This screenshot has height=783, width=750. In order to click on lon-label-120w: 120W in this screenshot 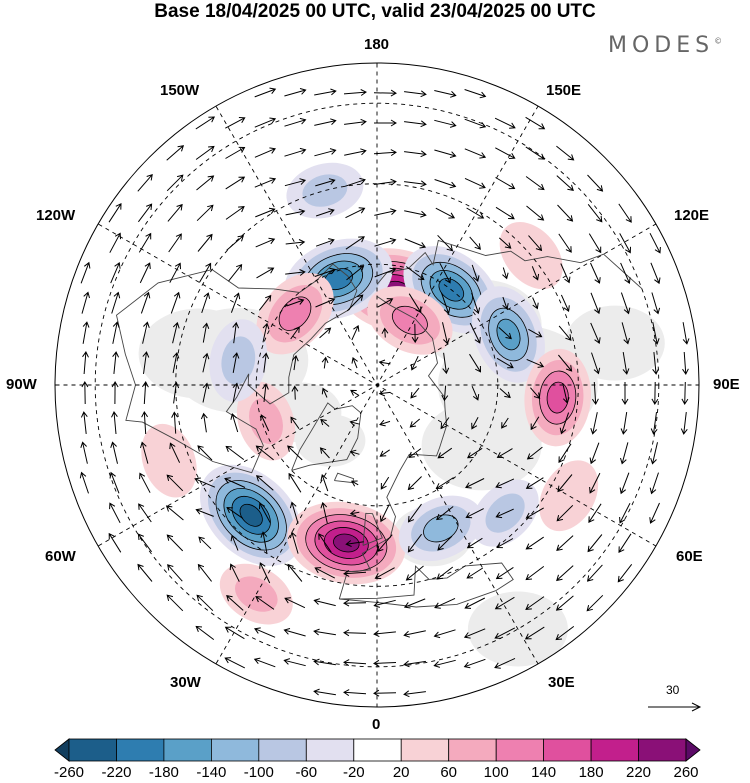, I will do `click(56, 215)`.